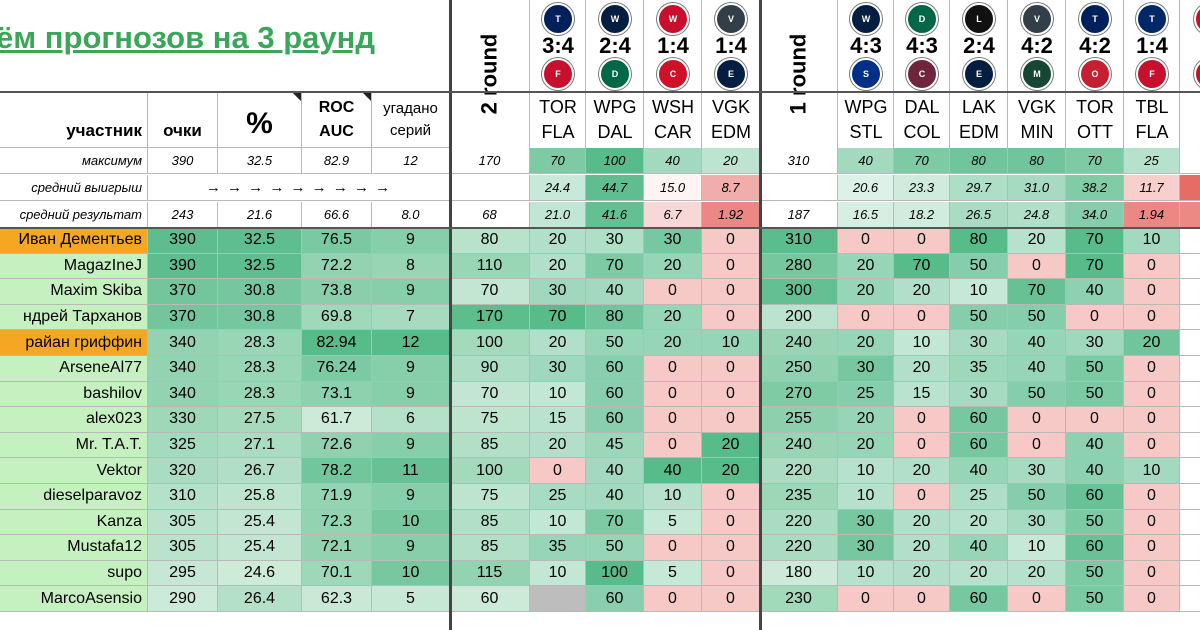 The image size is (1200, 630). What do you see at coordinates (337, 292) in the screenshot?
I see `score-cell: 73.8` at bounding box center [337, 292].